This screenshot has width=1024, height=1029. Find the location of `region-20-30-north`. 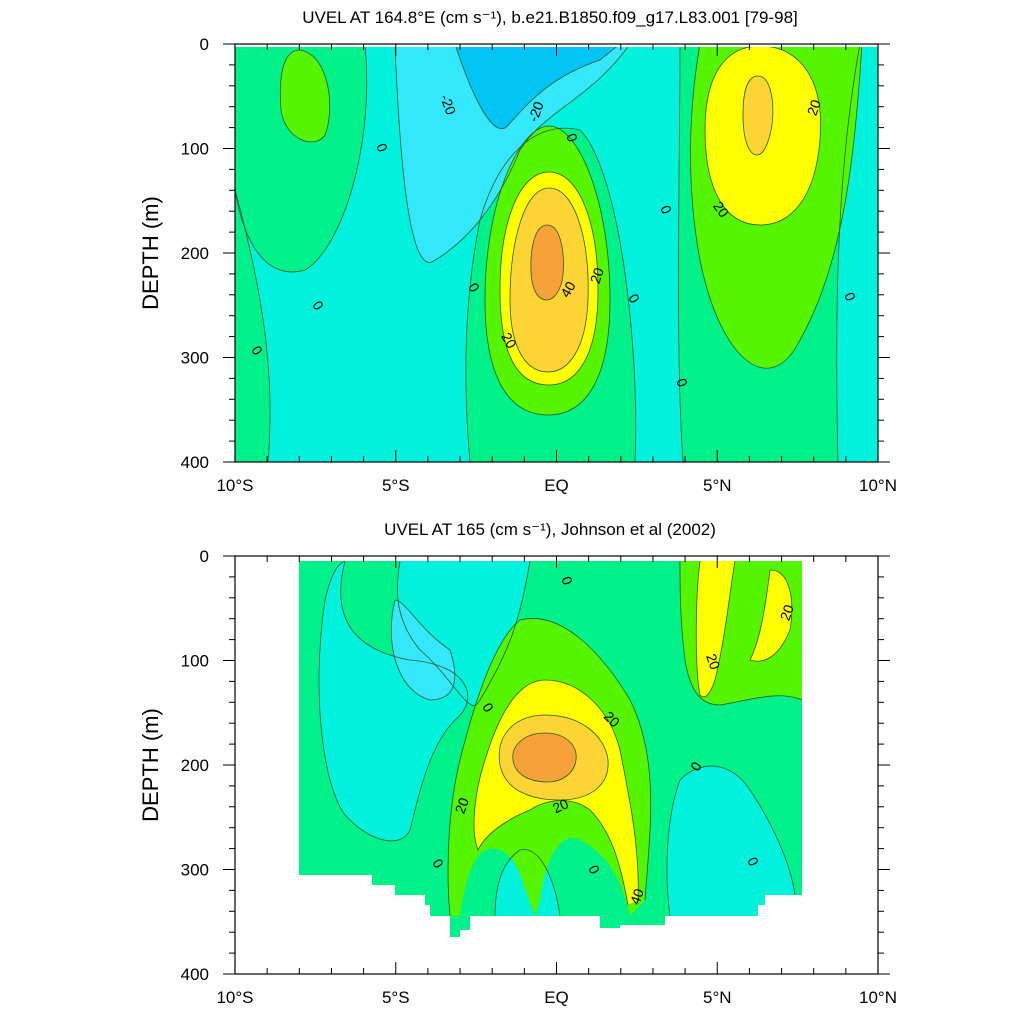

region-20-30-north is located at coordinates (771, 616).